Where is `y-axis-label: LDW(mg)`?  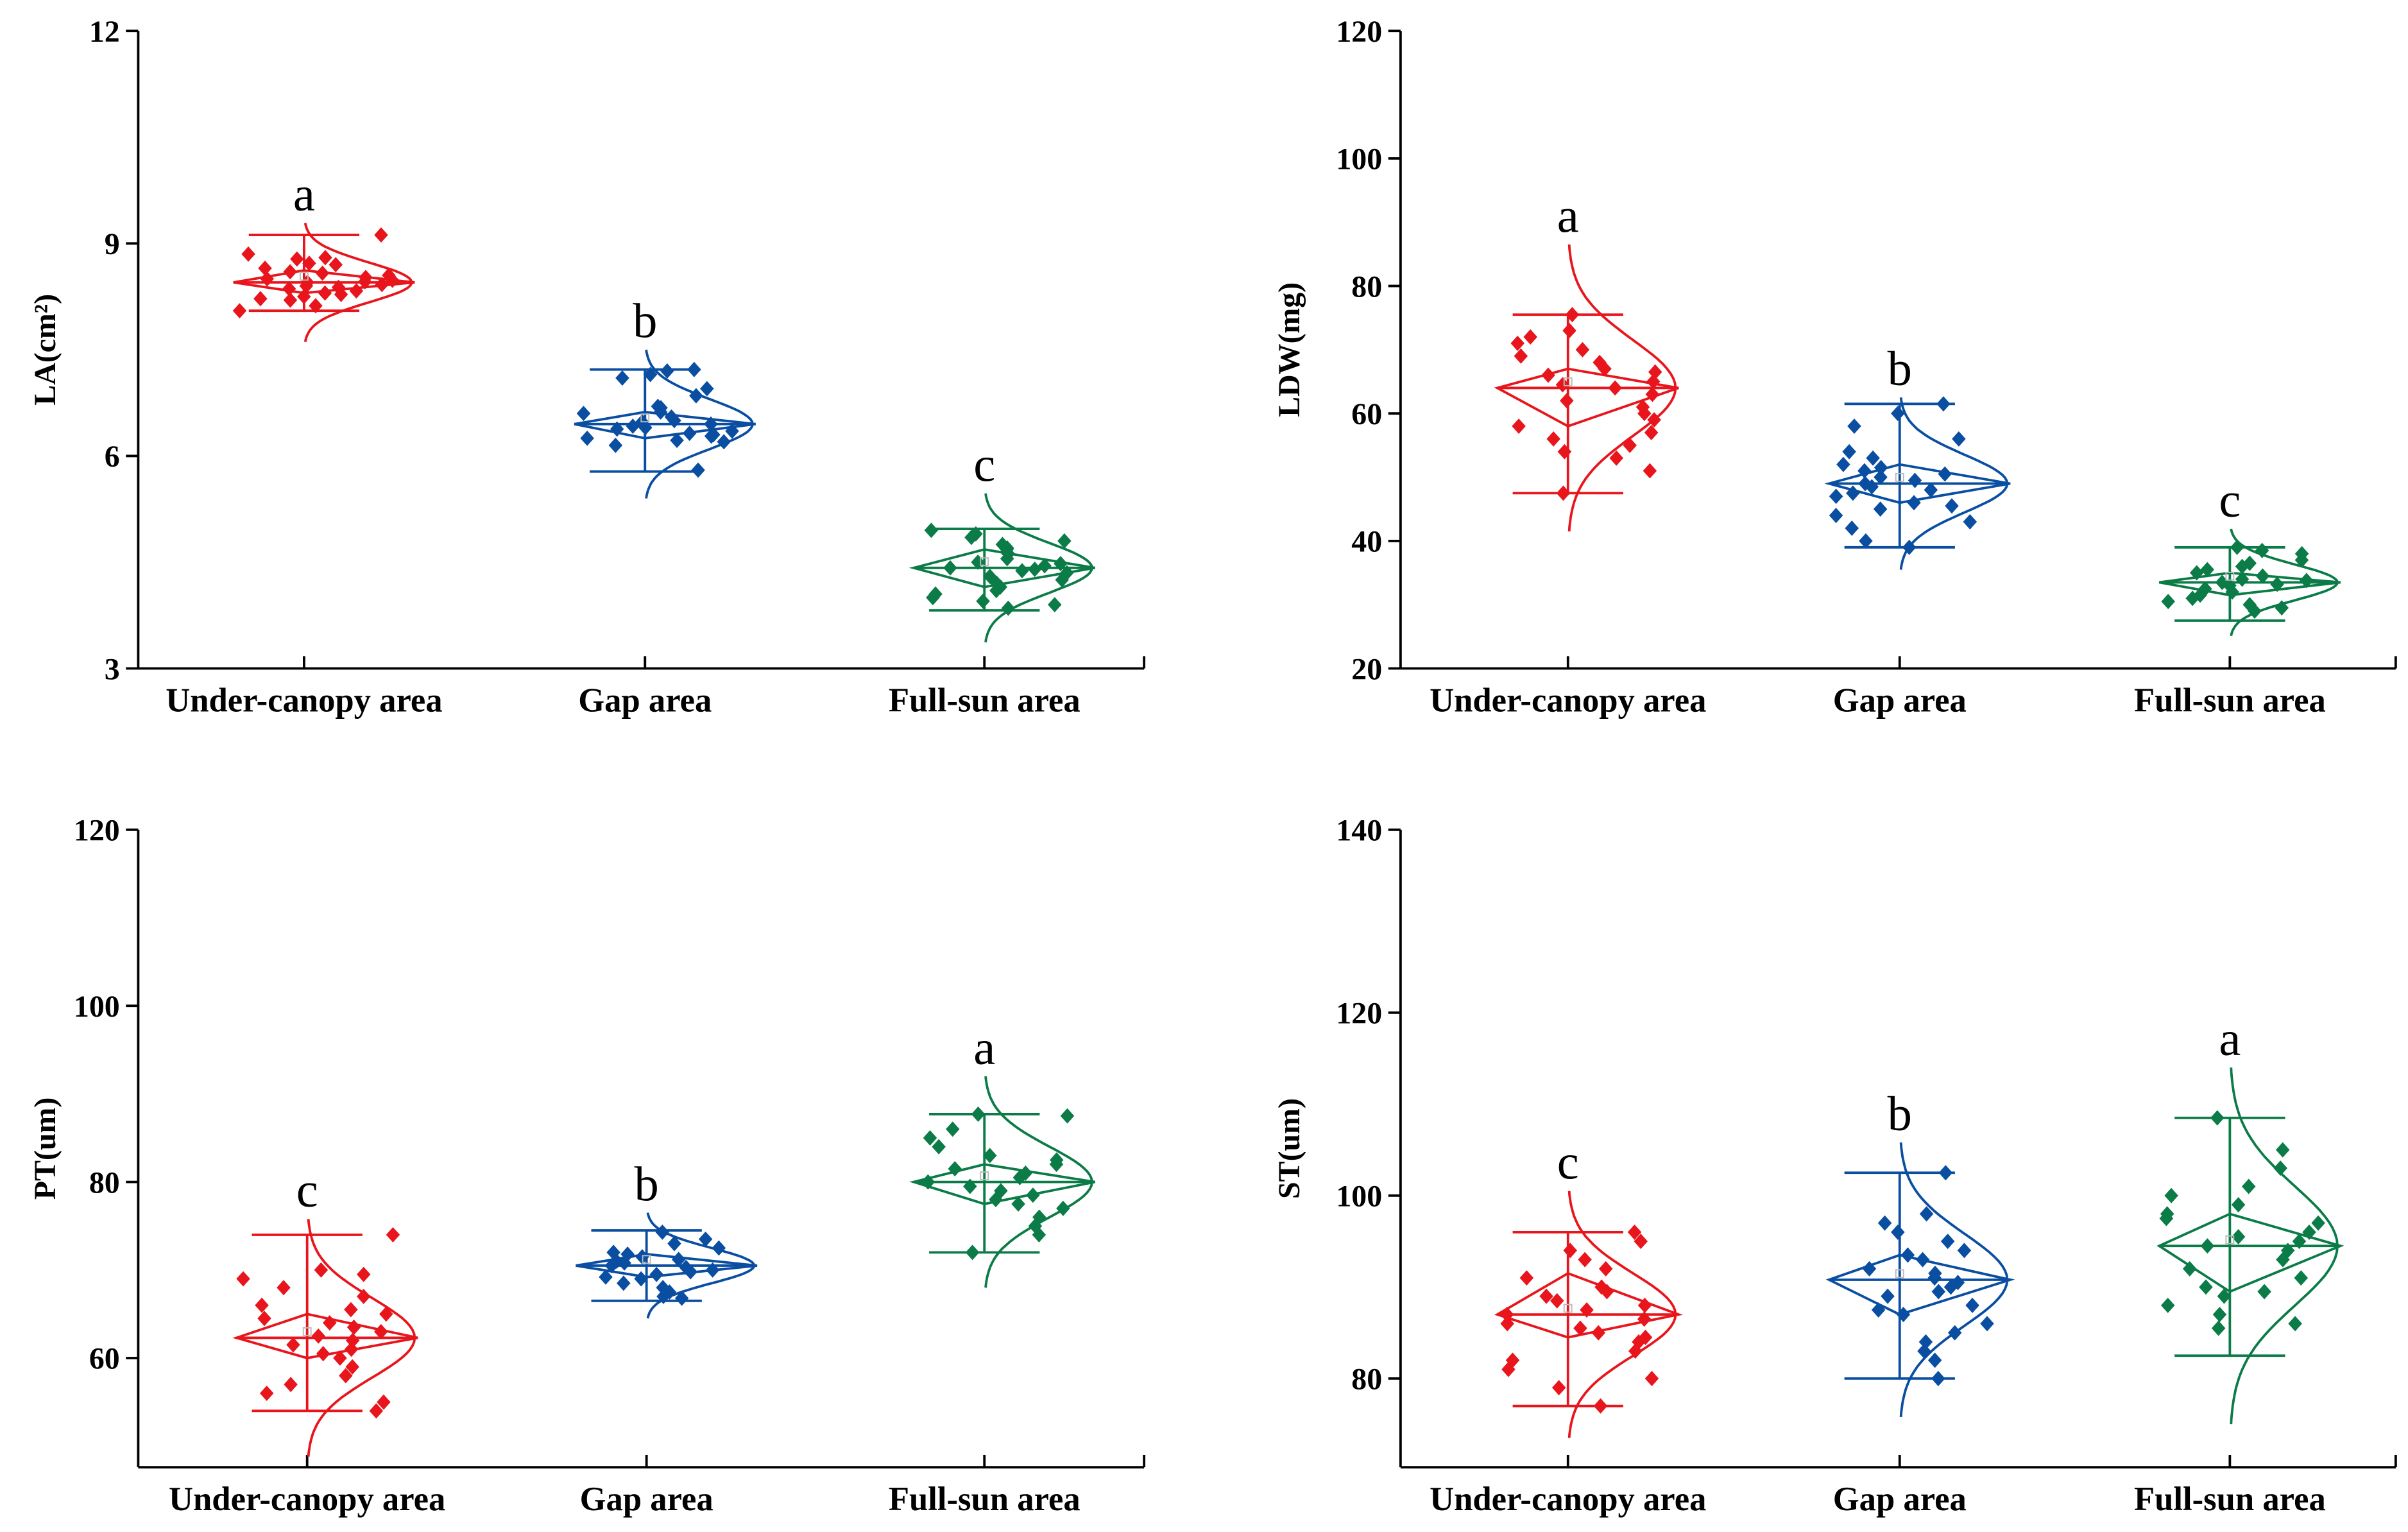 y-axis-label: LDW(mg) is located at coordinates (1289, 349).